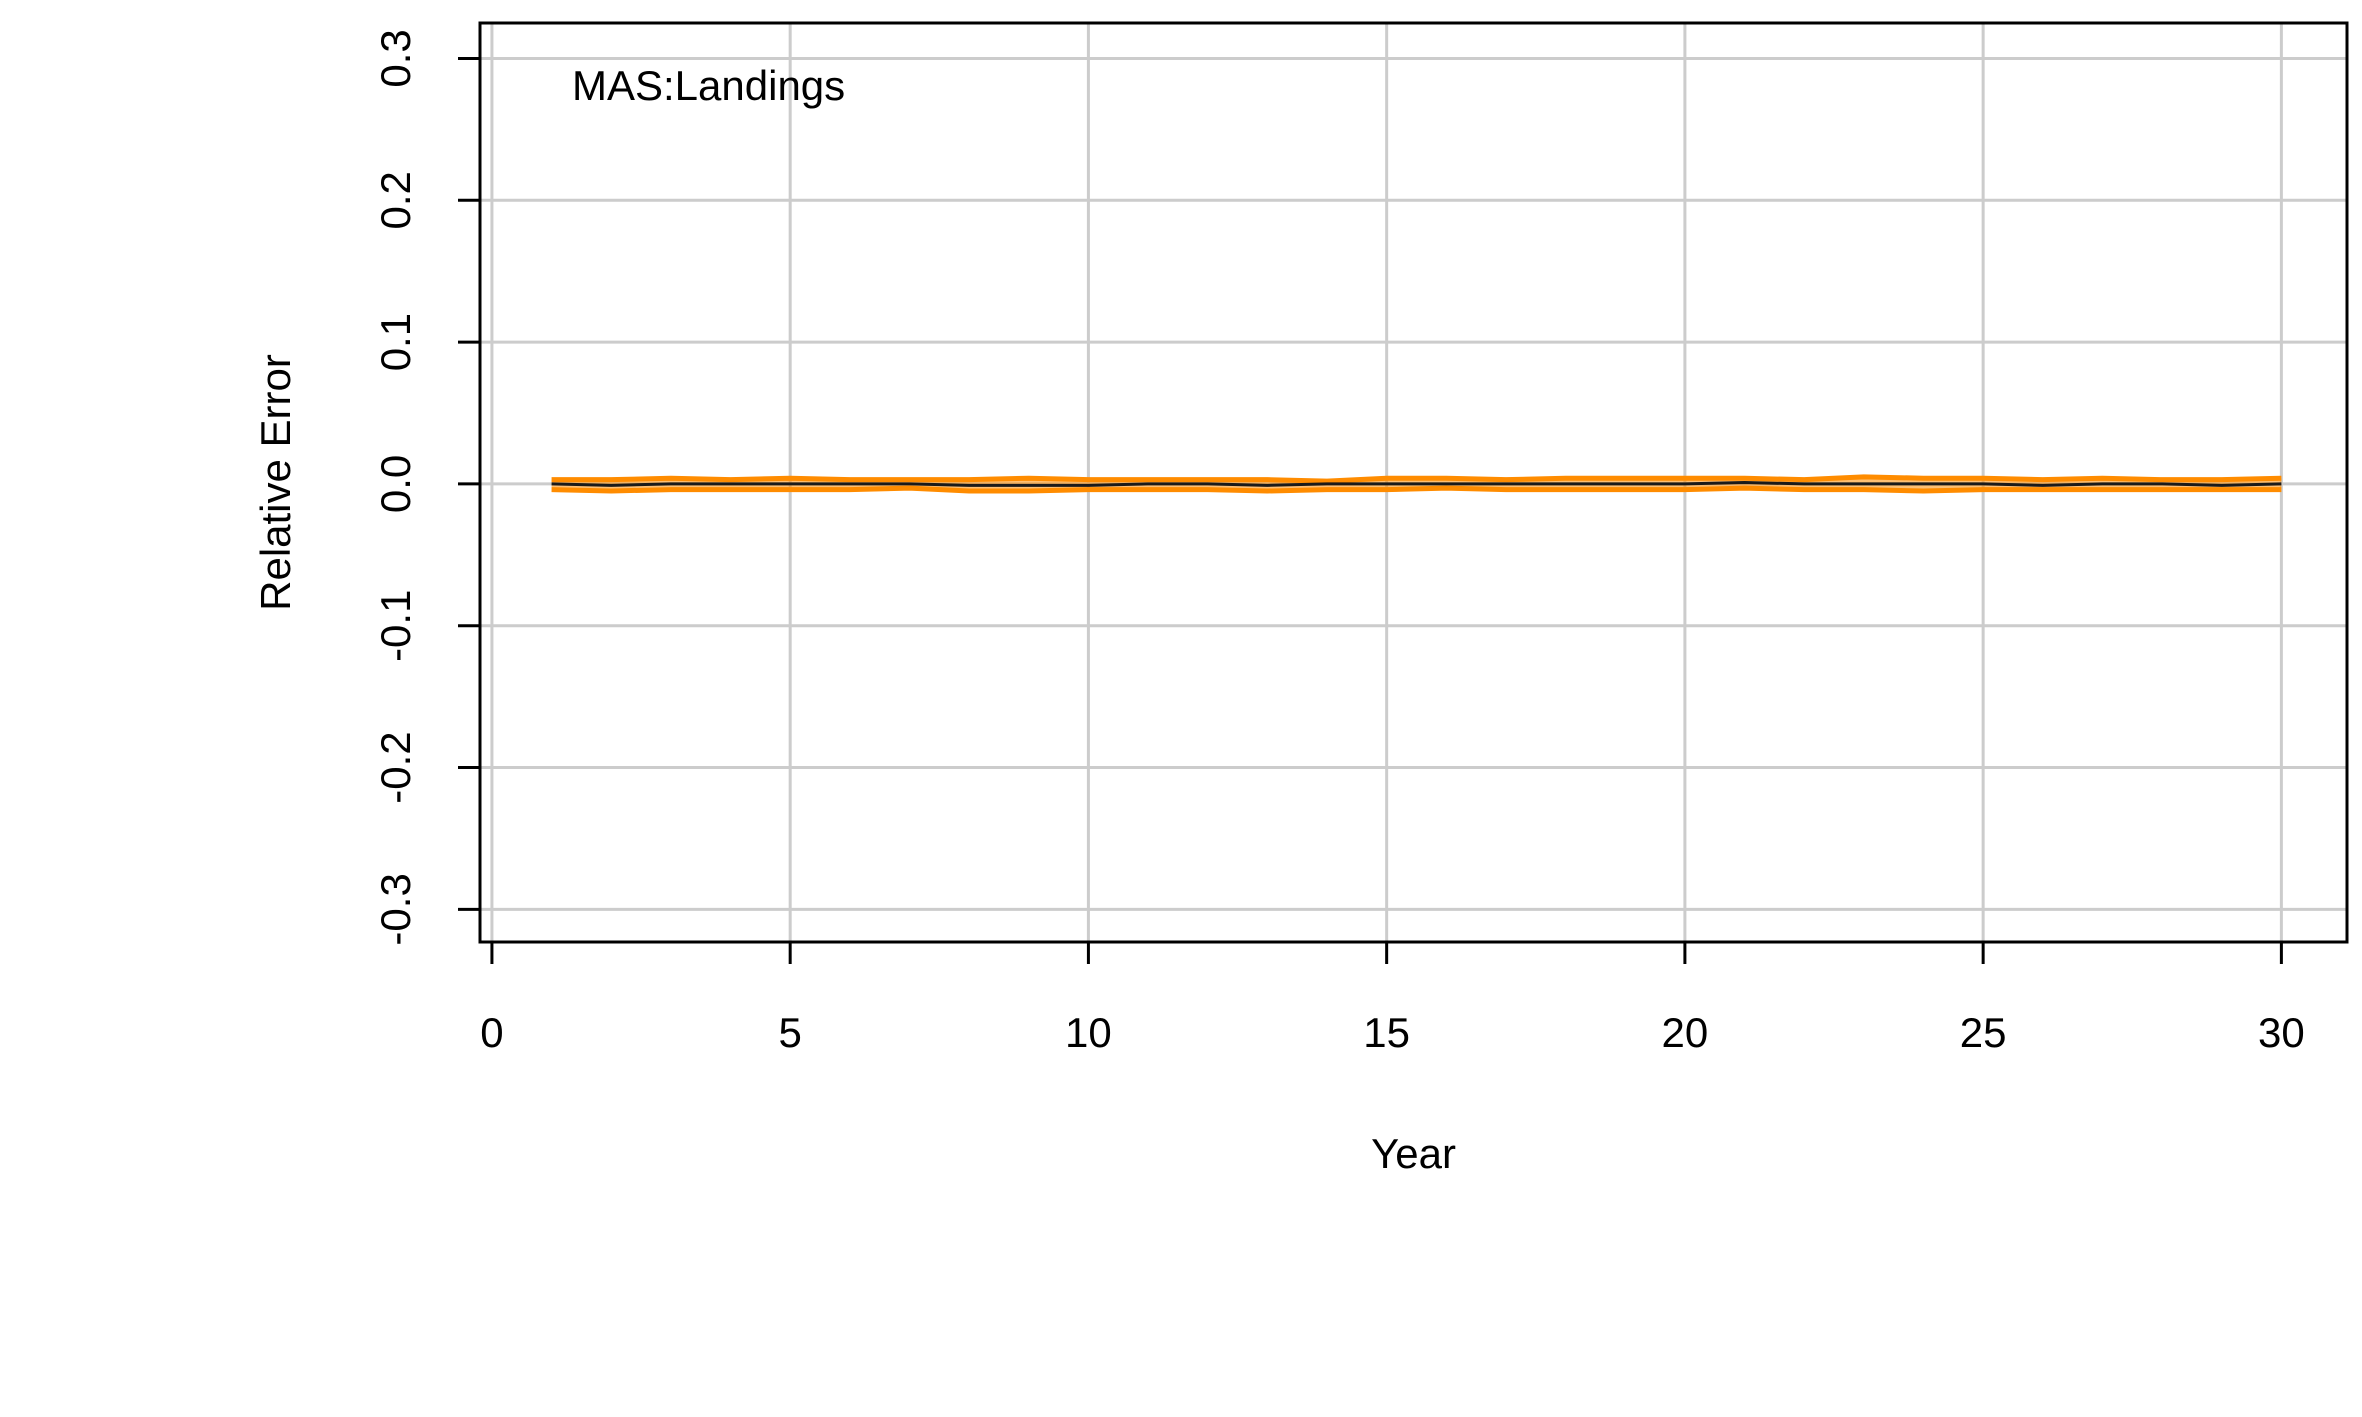 The height and width of the screenshot is (1417, 2362). Describe the element at coordinates (395, 58) in the screenshot. I see `y-tick-label-6: 0.3` at that location.